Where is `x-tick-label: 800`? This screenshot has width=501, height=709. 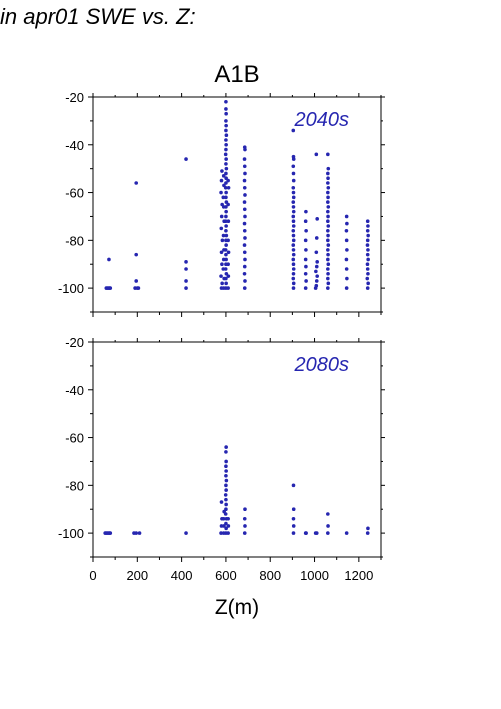 x-tick-label: 800 is located at coordinates (270, 575).